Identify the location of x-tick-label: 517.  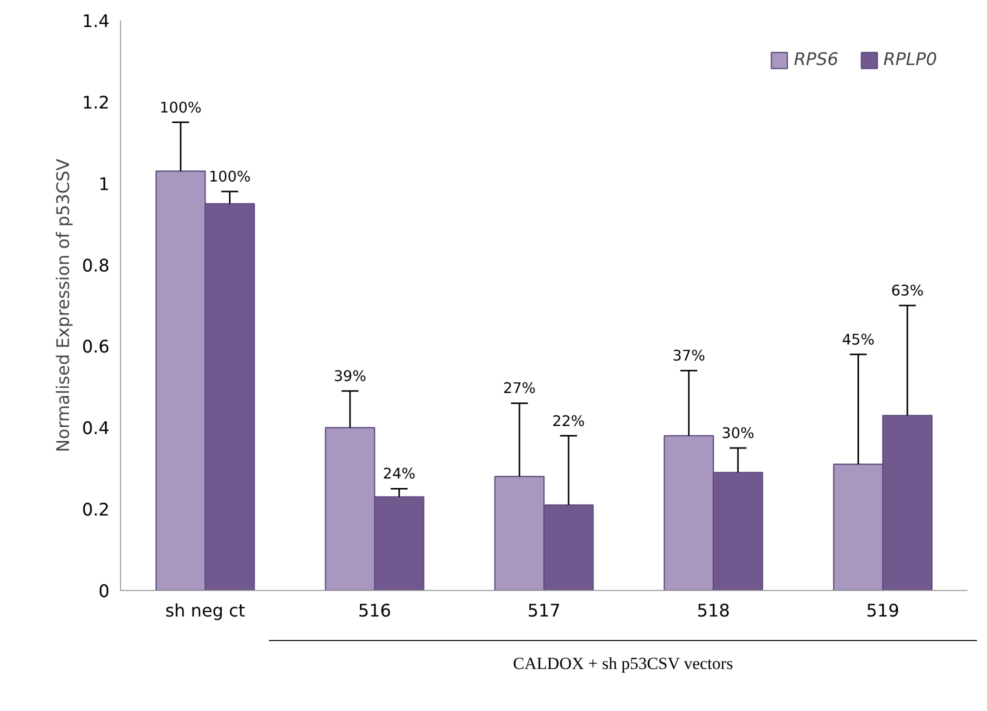
(544, 612).